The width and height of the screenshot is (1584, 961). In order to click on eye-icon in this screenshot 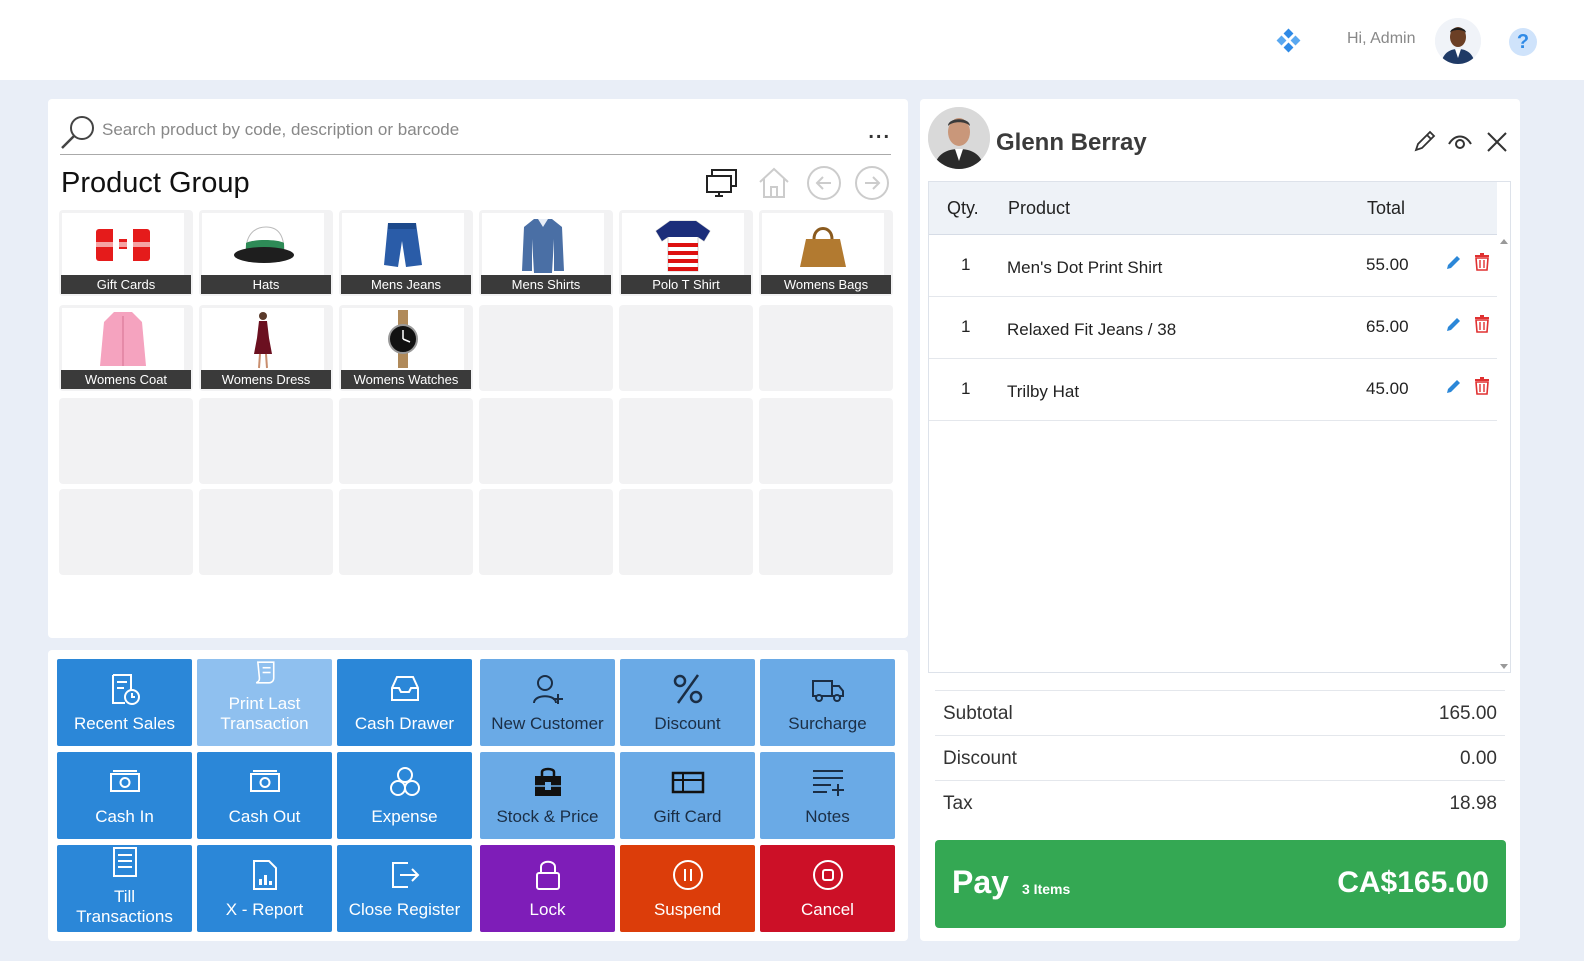, I will do `click(1460, 142)`.